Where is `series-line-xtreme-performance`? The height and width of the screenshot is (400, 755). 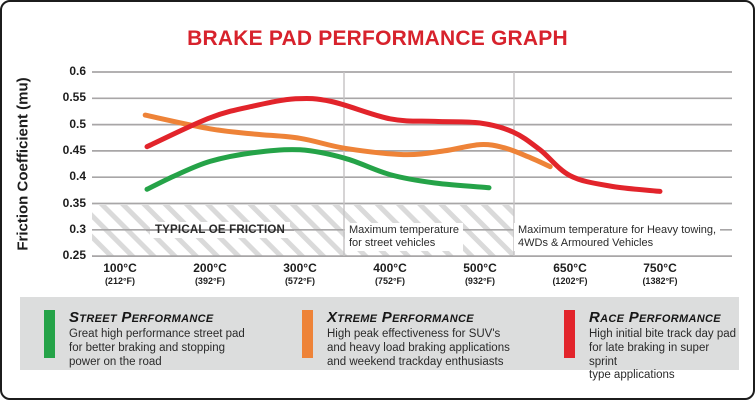 series-line-xtreme-performance is located at coordinates (347, 141).